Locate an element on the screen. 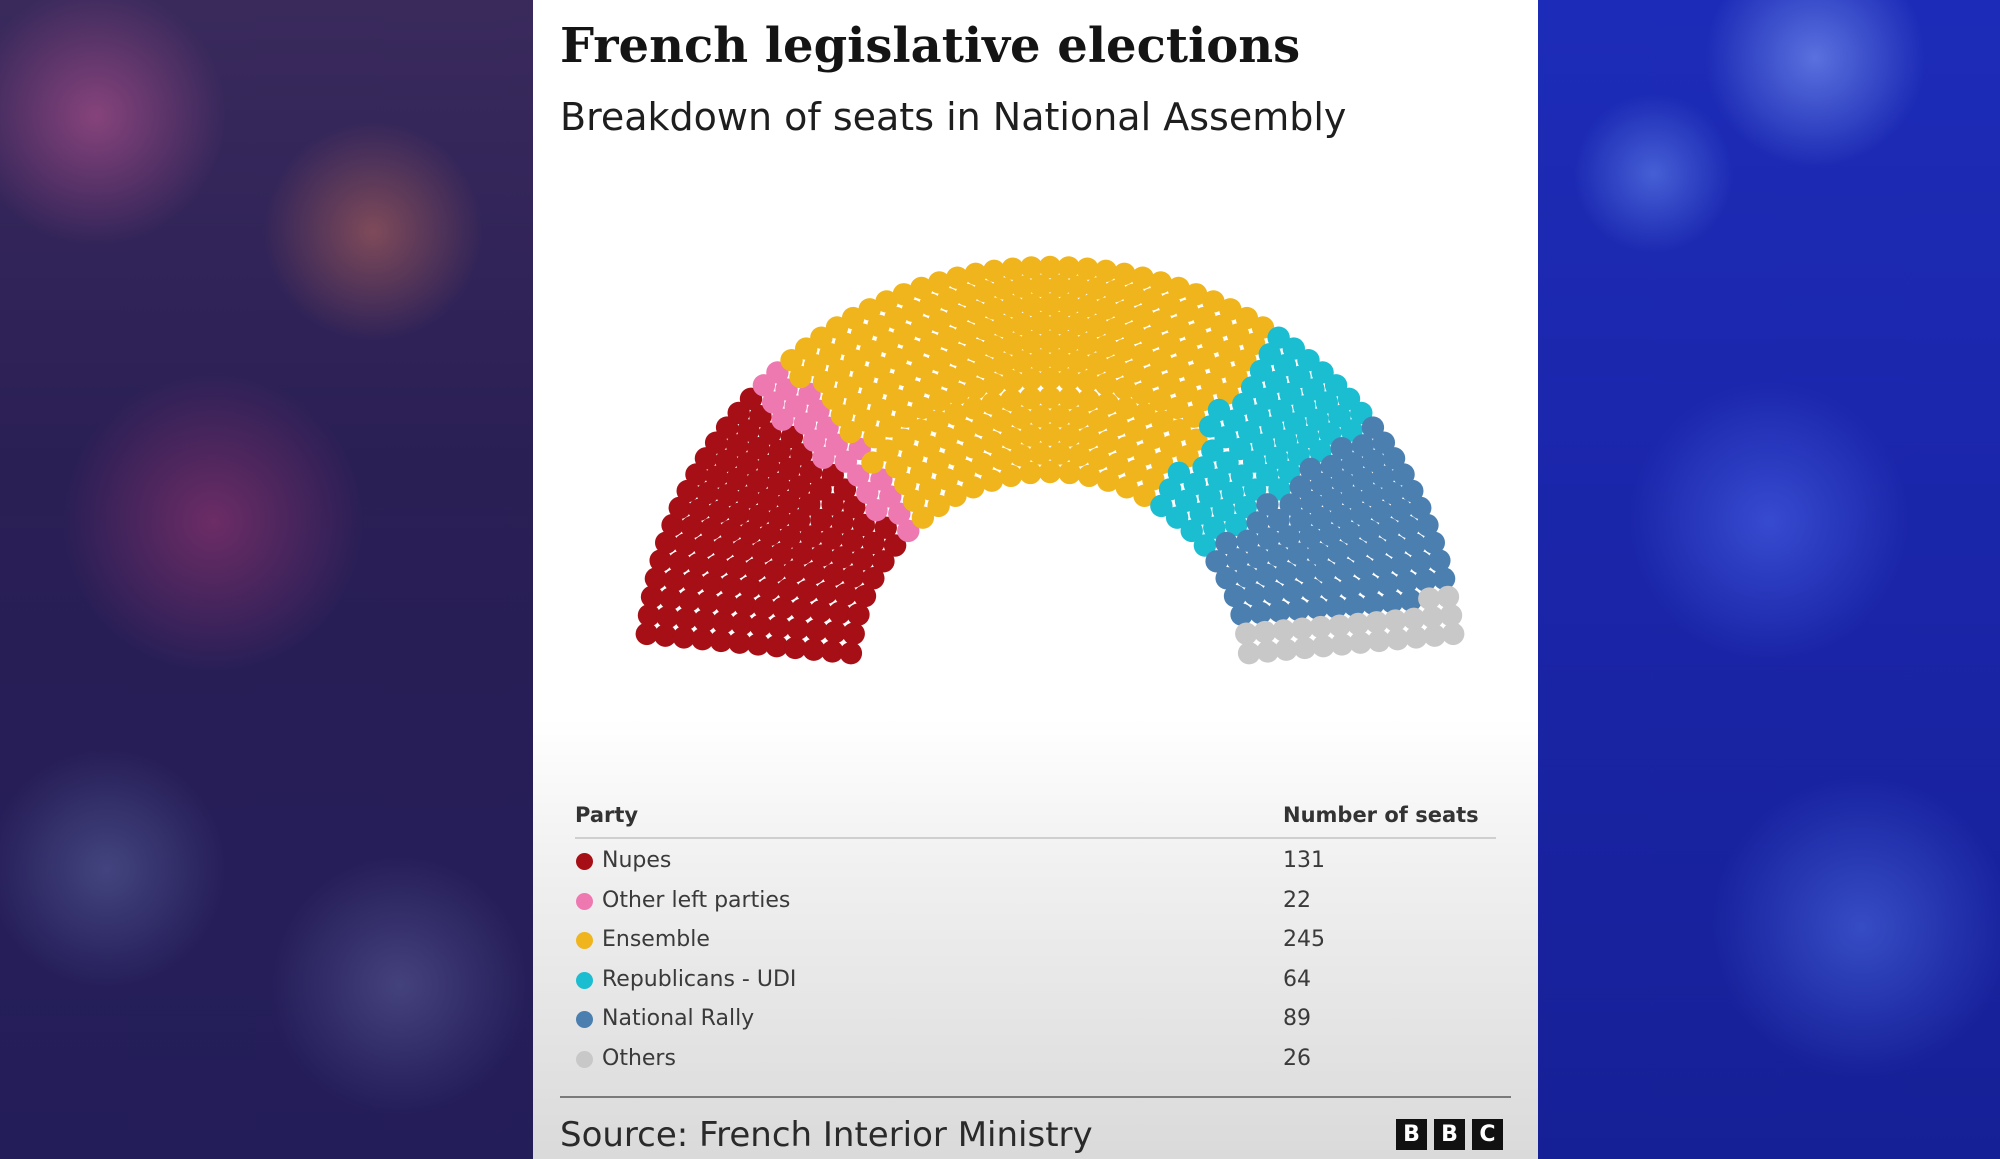  bbc-logo-letter: B is located at coordinates (1411, 1134).